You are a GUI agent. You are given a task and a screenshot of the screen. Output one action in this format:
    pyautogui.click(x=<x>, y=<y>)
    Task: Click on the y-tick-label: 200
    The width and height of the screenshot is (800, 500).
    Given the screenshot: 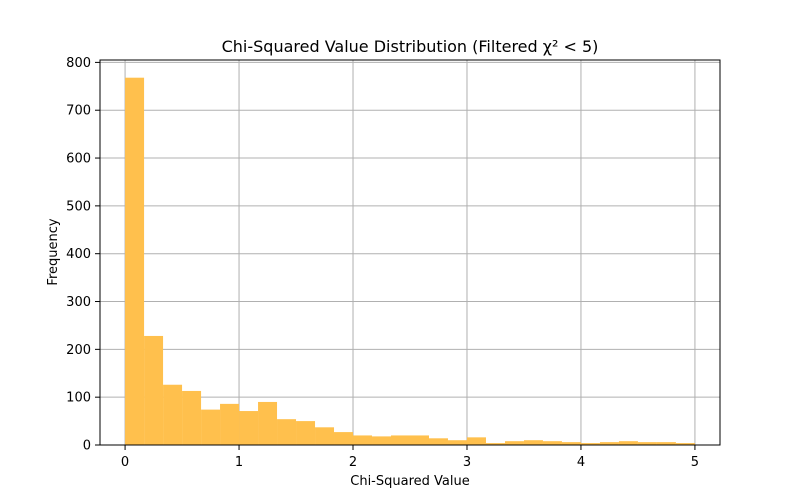 What is the action you would take?
    pyautogui.click(x=78, y=350)
    